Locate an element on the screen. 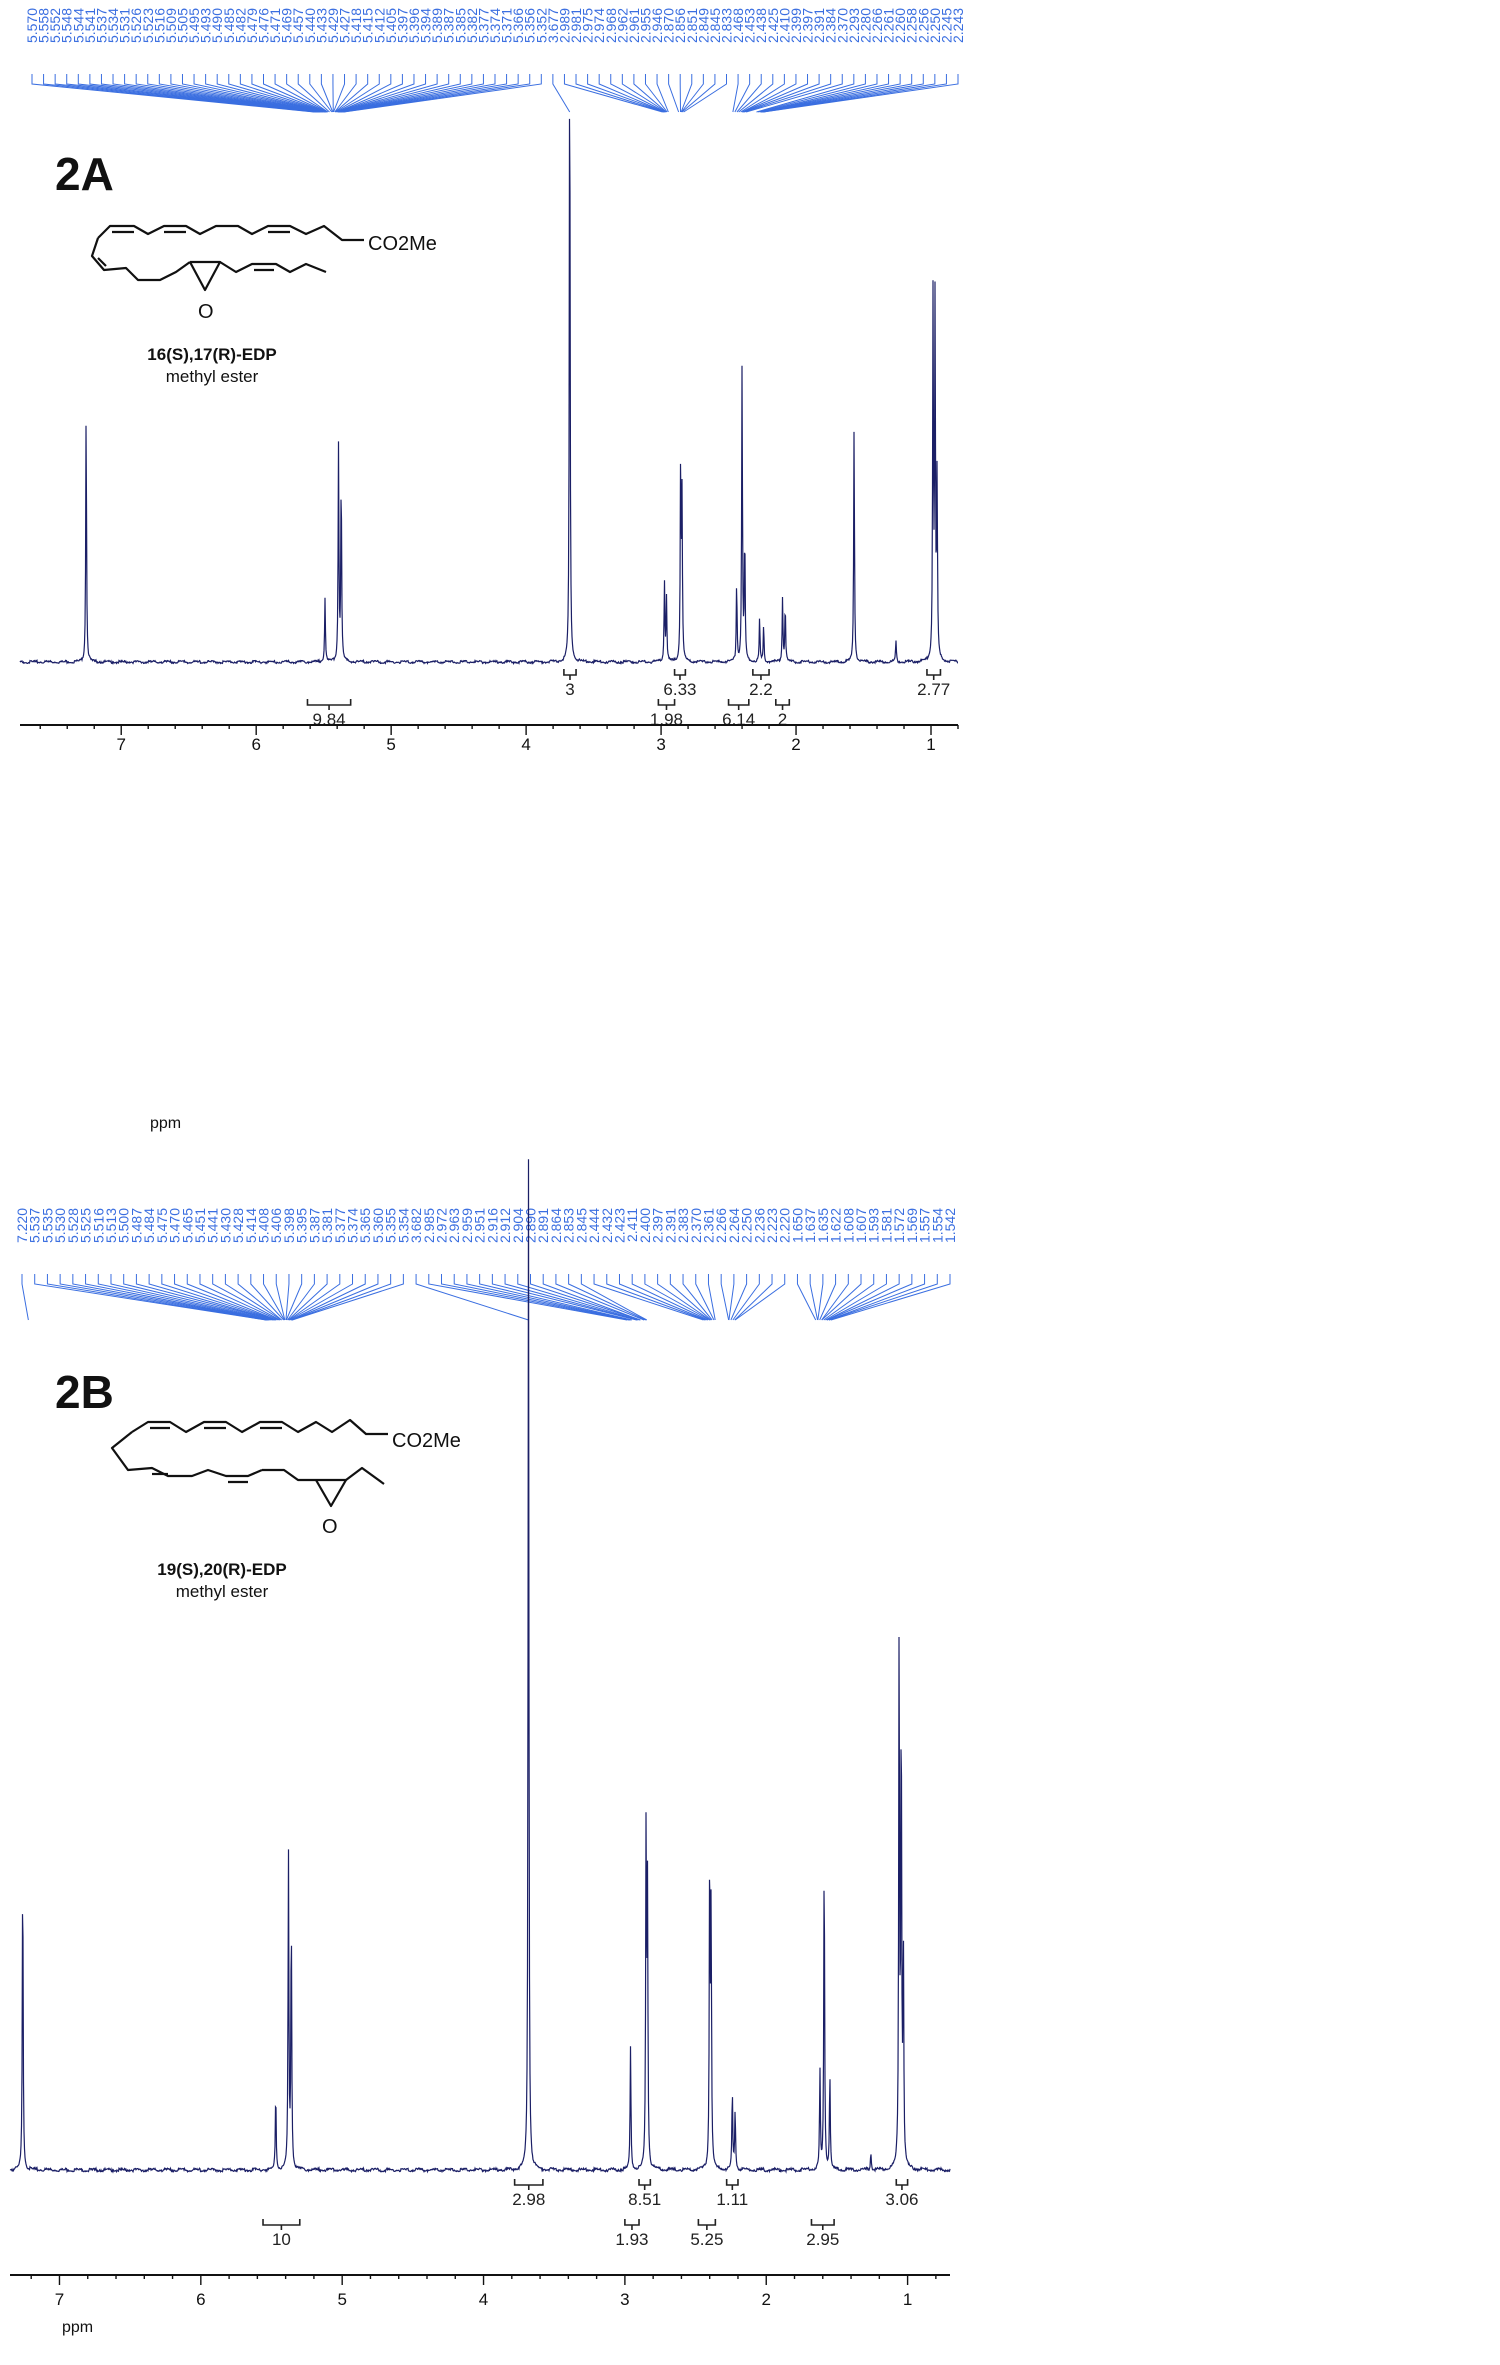 The width and height of the screenshot is (1500, 2365). peak-shift-label: 1.637 is located at coordinates (810, 1225).